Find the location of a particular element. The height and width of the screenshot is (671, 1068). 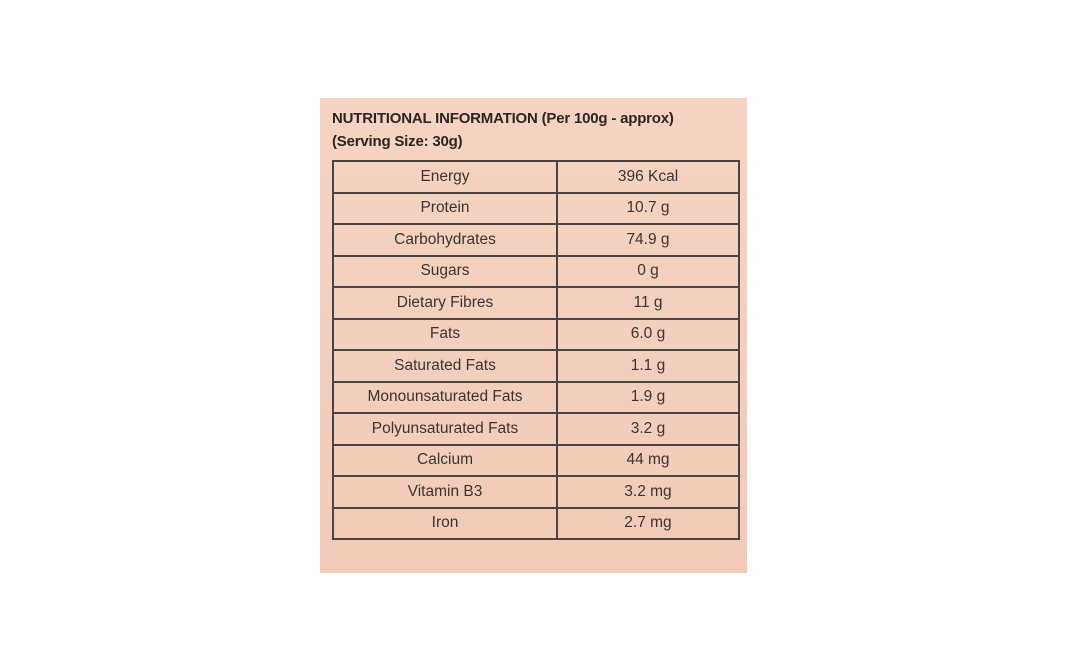

table-row: Vitamin B3 3.2 mg is located at coordinates (536, 492).